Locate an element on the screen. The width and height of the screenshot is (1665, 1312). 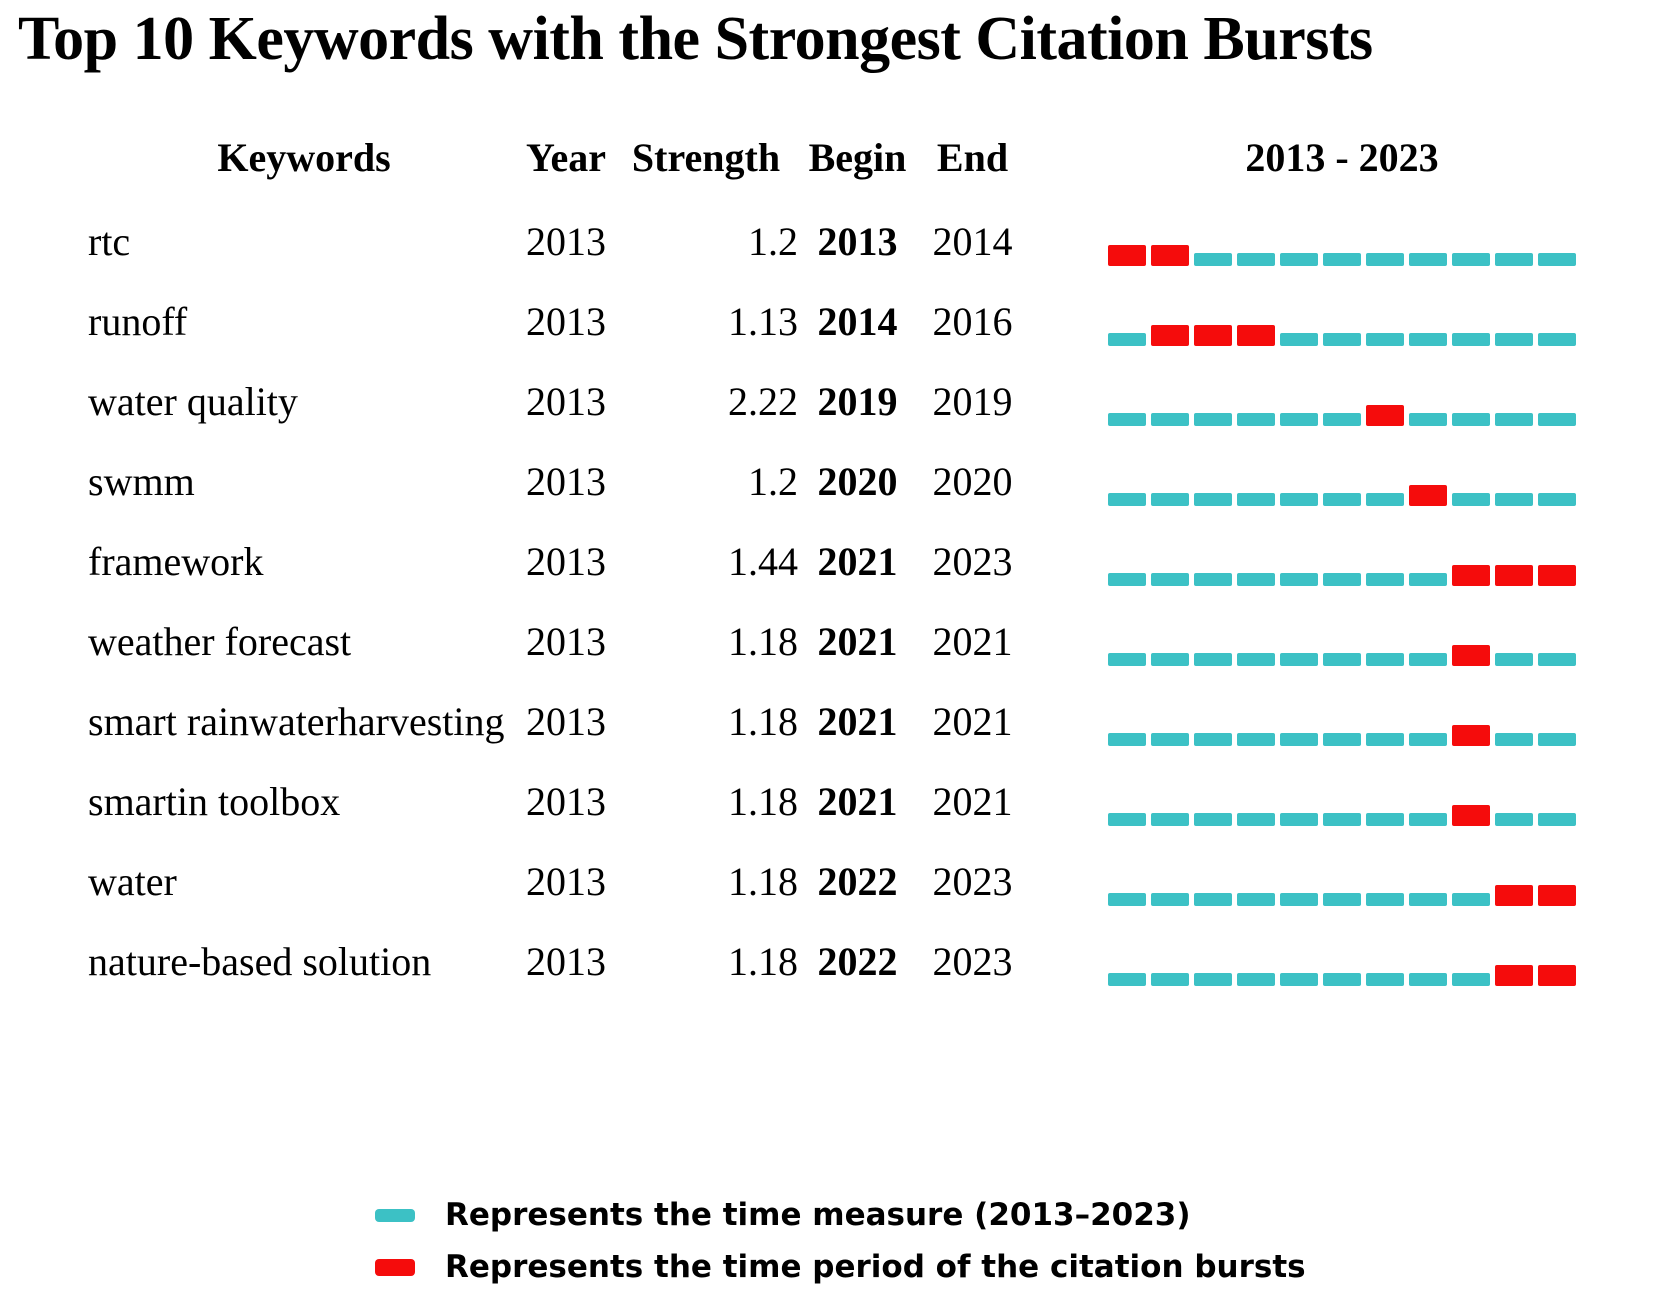
table-row: runoff 2013 1.13 2014 2016 is located at coordinates (832, 322).